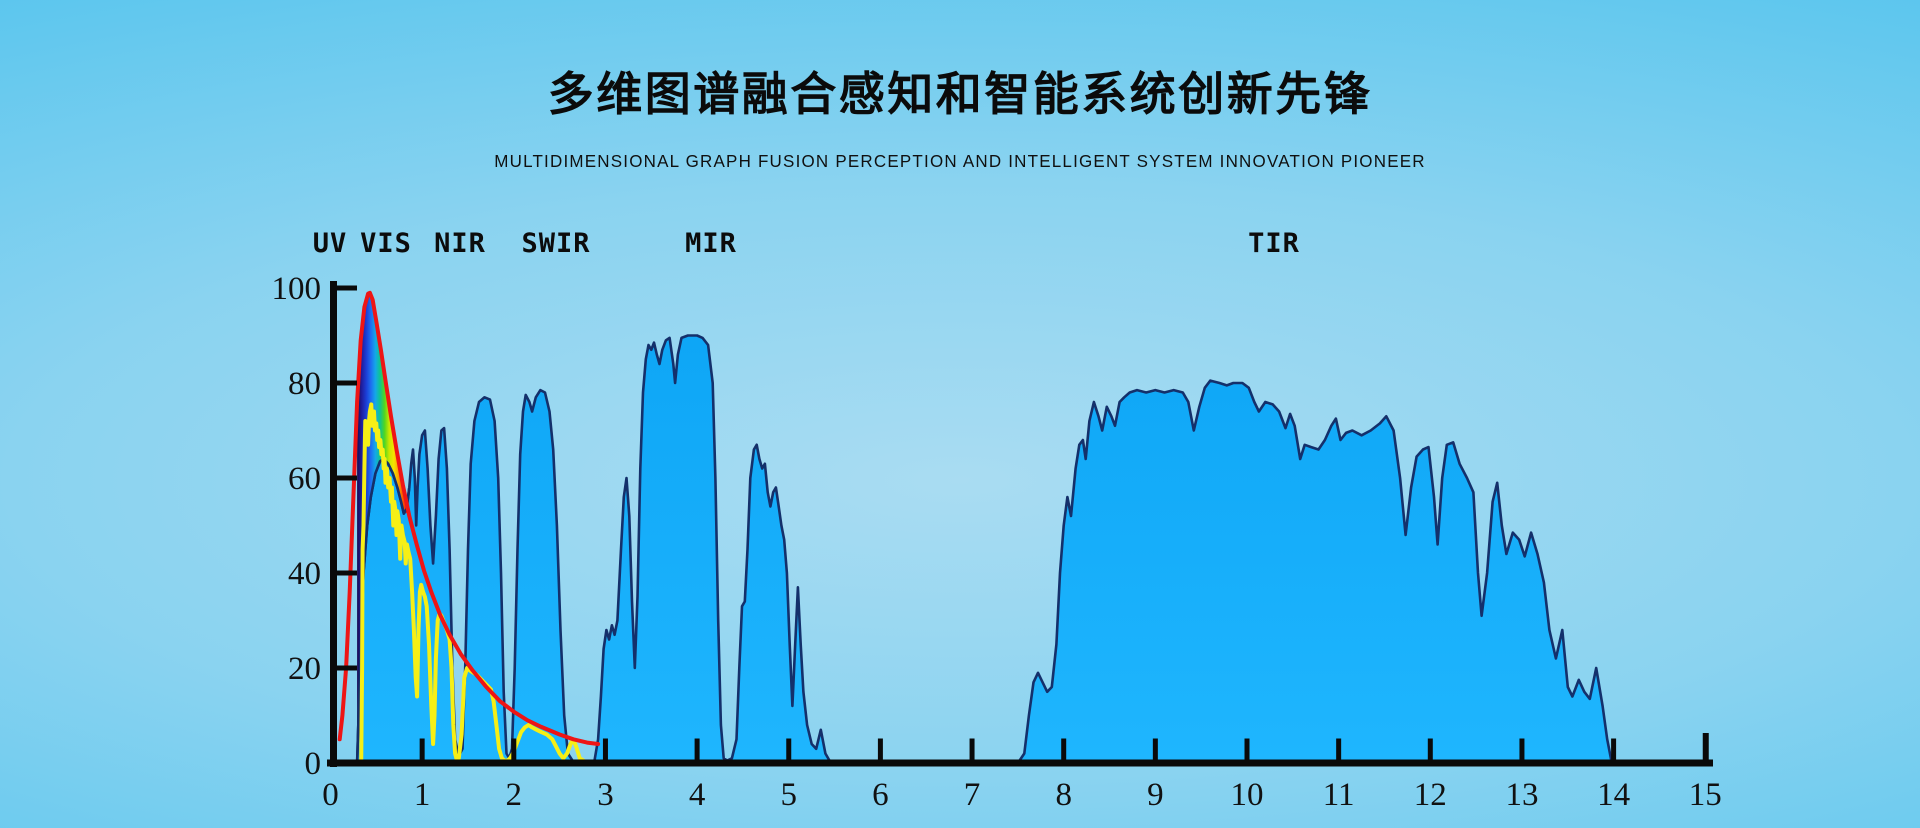 Image resolution: width=1920 pixels, height=828 pixels. Describe the element at coordinates (1339, 795) in the screenshot. I see `x-tick-label: 11` at that location.